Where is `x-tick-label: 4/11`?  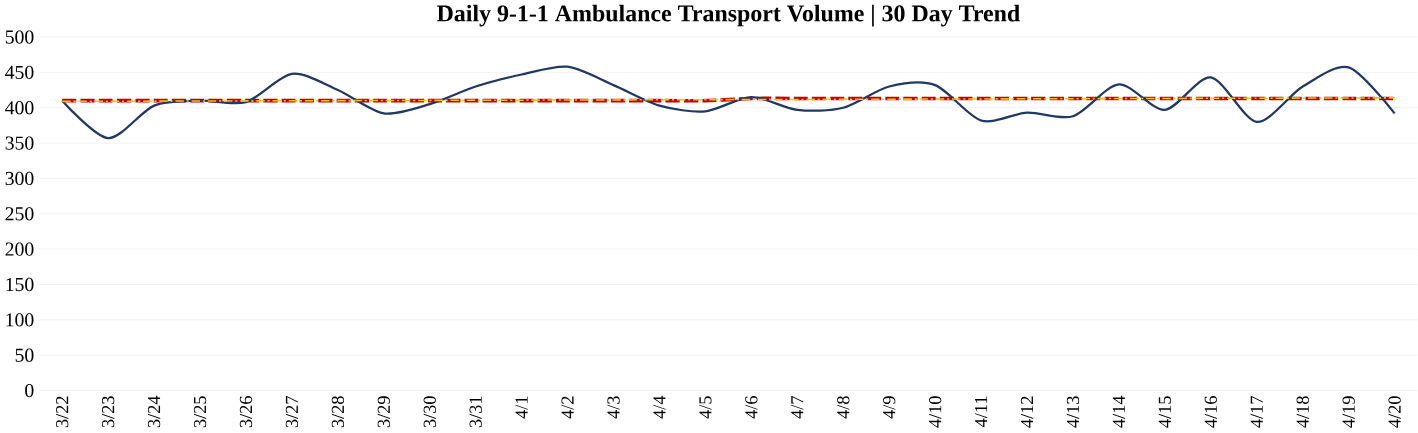 x-tick-label: 4/11 is located at coordinates (981, 412).